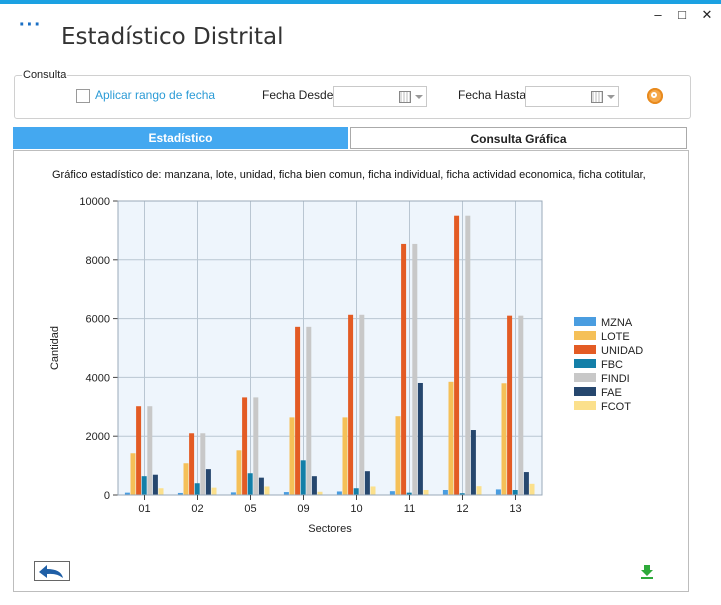  I want to click on x-tick-label: 13, so click(515, 509).